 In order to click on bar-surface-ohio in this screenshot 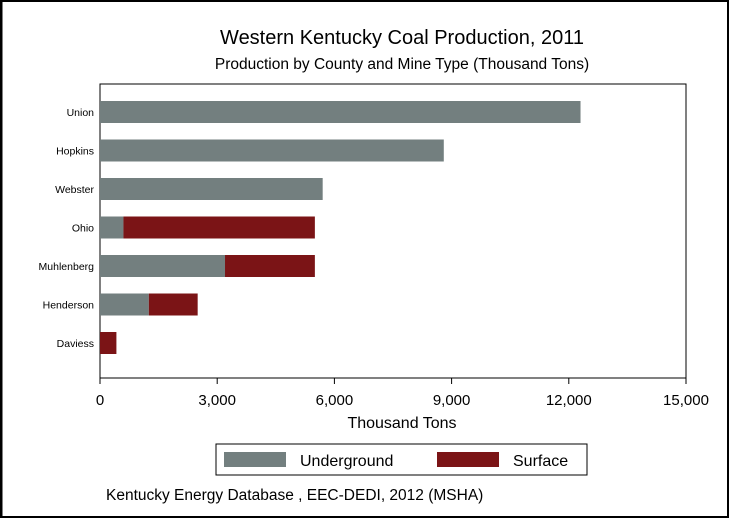, I will do `click(219, 227)`.